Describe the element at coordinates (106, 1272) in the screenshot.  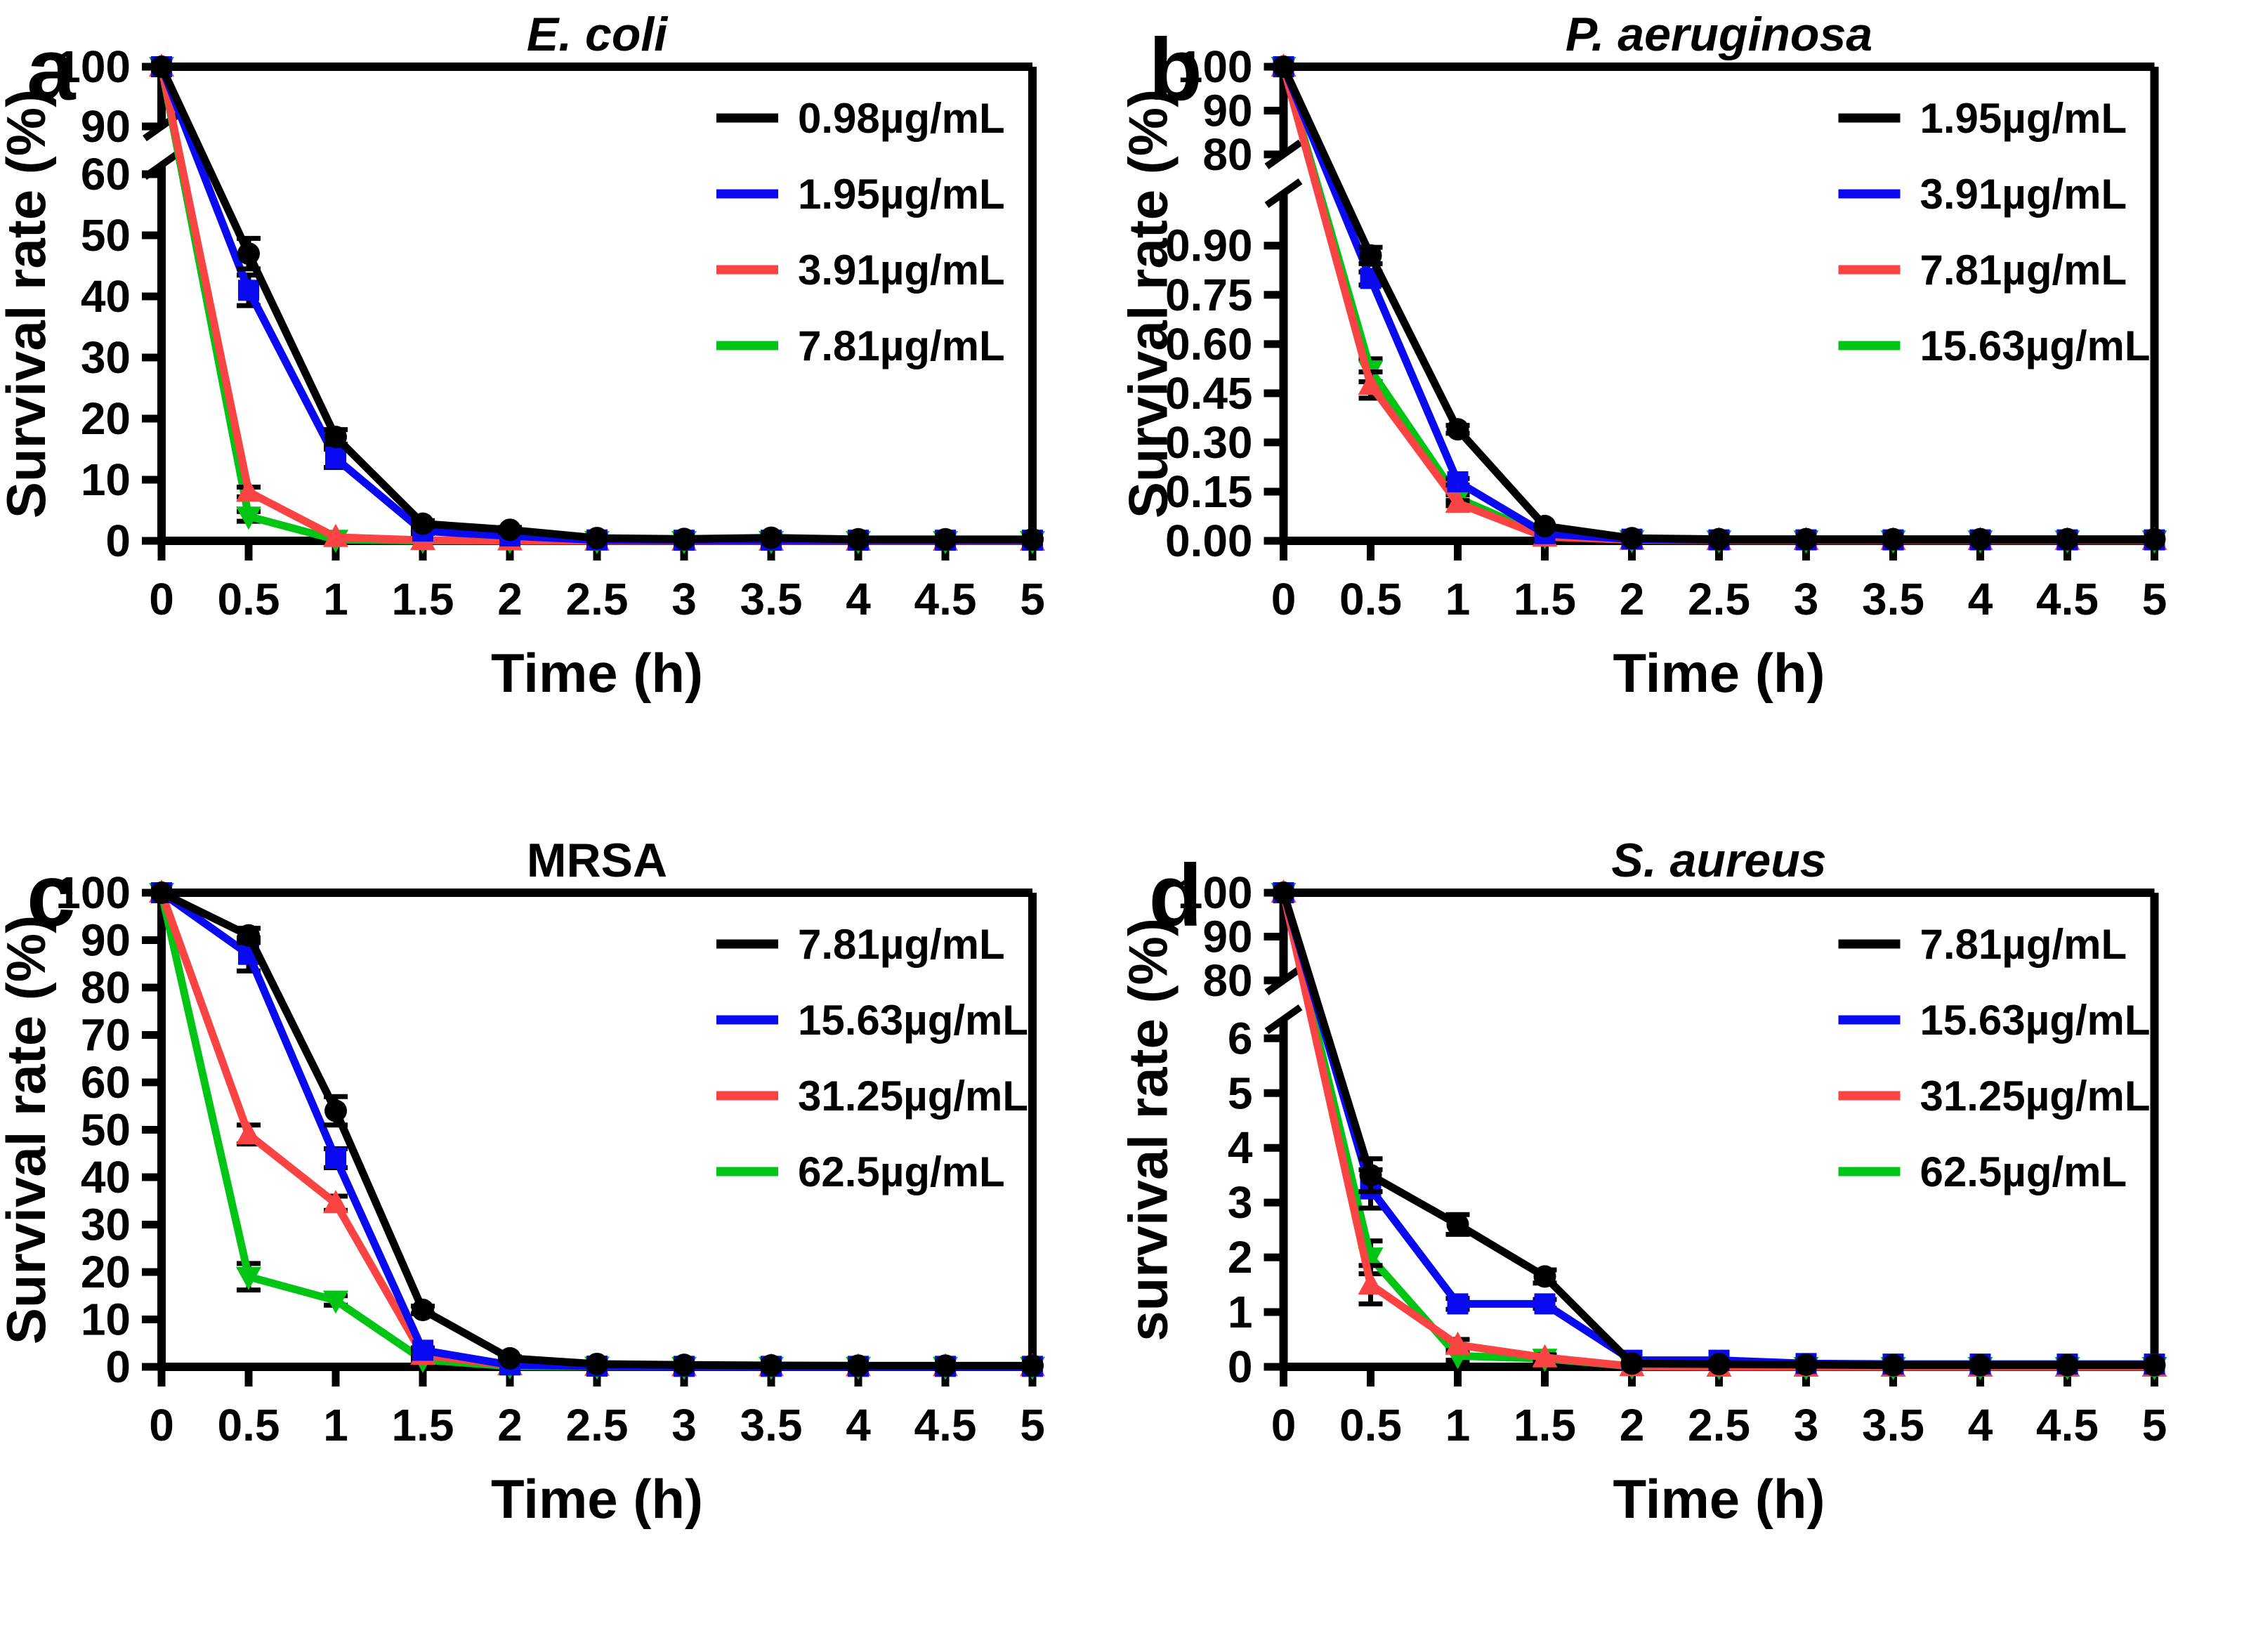
I see `y-tick-label: 20` at that location.